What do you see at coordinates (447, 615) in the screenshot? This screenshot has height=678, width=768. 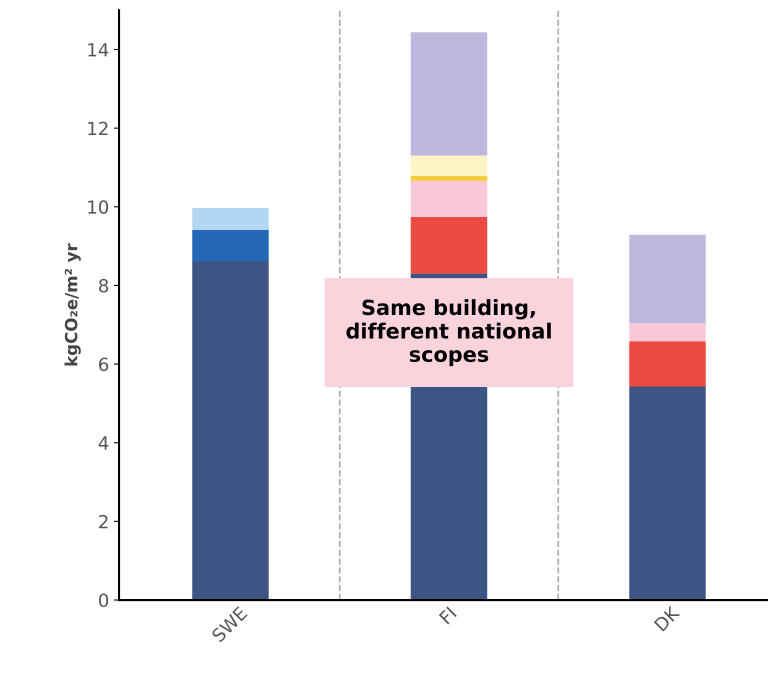 I see `x-tick-label: FI` at bounding box center [447, 615].